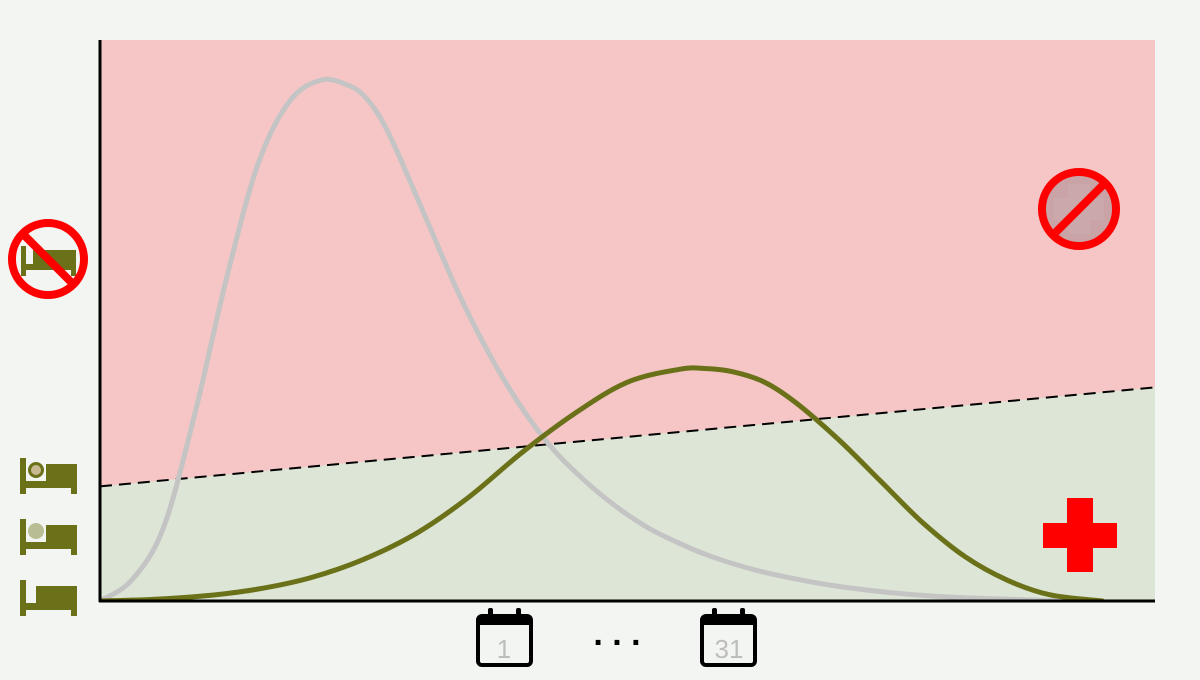 The width and height of the screenshot is (1200, 680). I want to click on bed-partial-icon, so click(48, 537).